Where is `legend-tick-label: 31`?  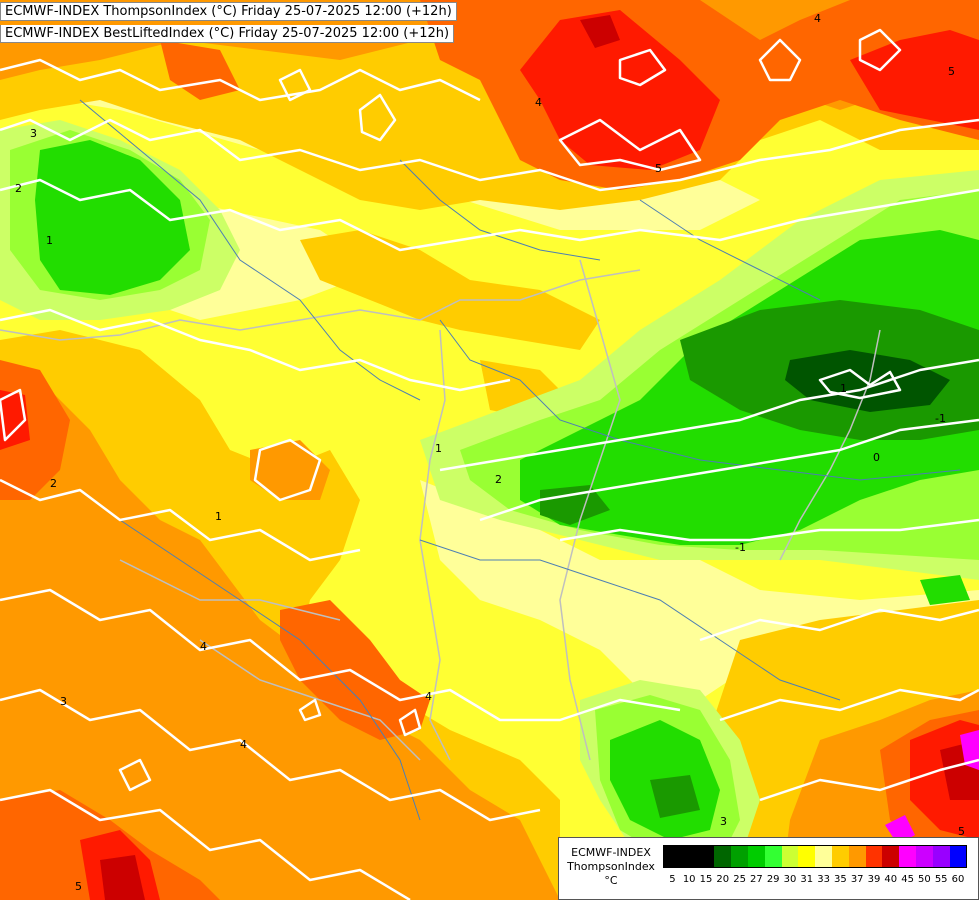 legend-tick-label: 31 is located at coordinates (807, 879).